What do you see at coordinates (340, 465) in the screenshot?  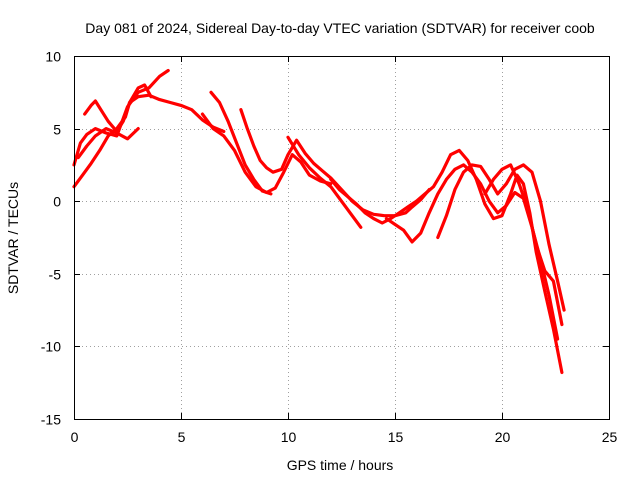 I see `x-axis-label: GPS time / hours` at bounding box center [340, 465].